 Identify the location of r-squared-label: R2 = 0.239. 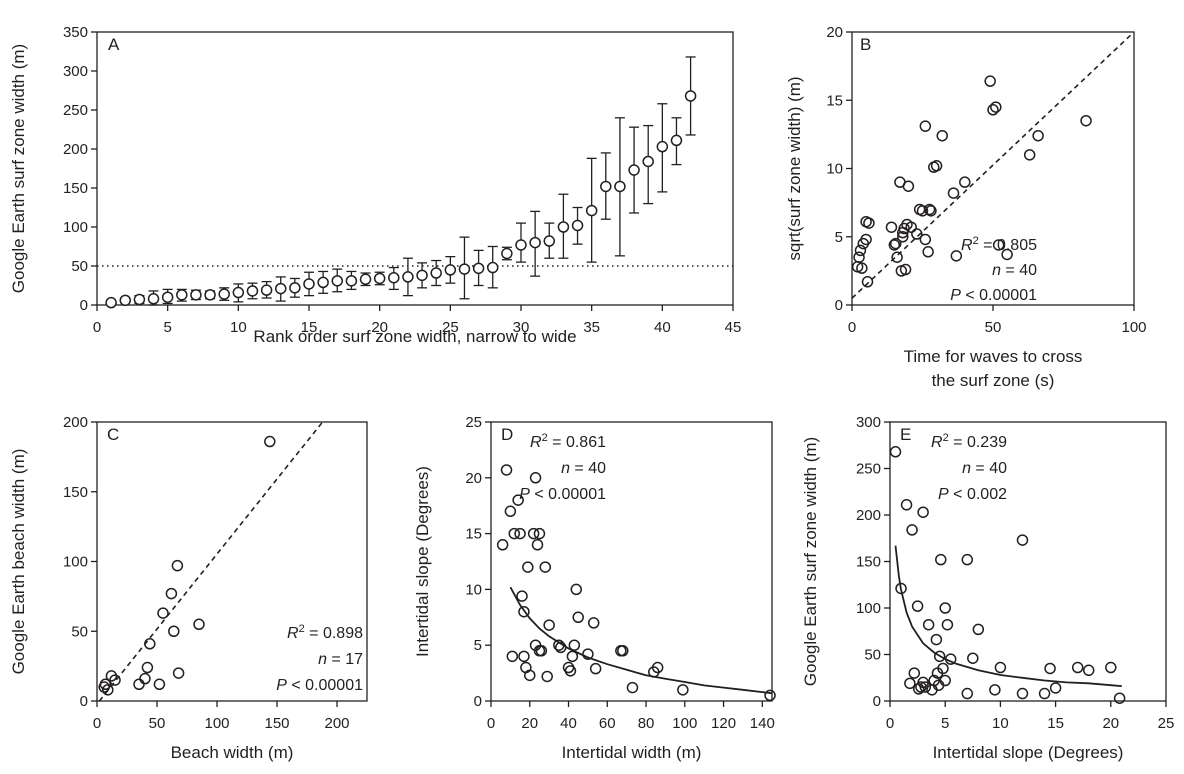
(969, 441).